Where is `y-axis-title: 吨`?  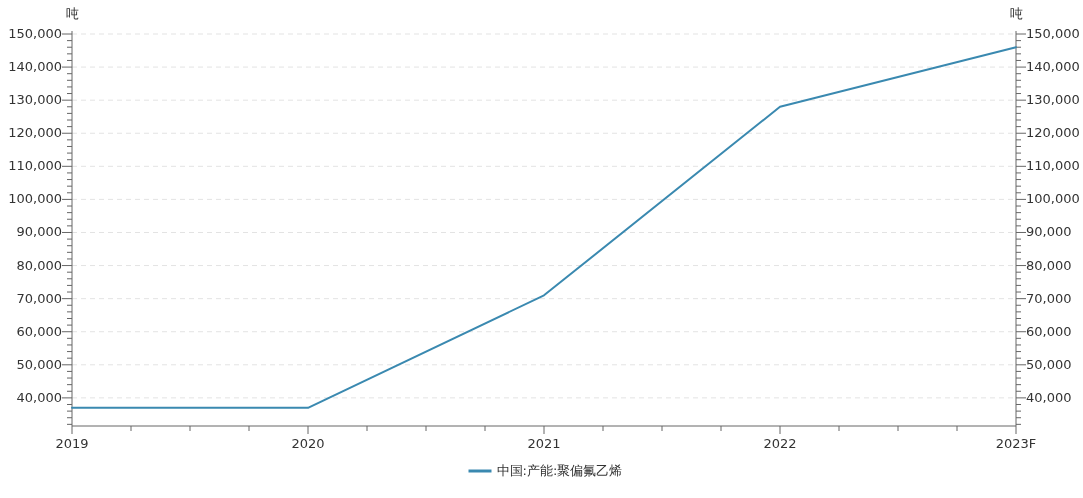
y-axis-title: 吨 is located at coordinates (72, 13).